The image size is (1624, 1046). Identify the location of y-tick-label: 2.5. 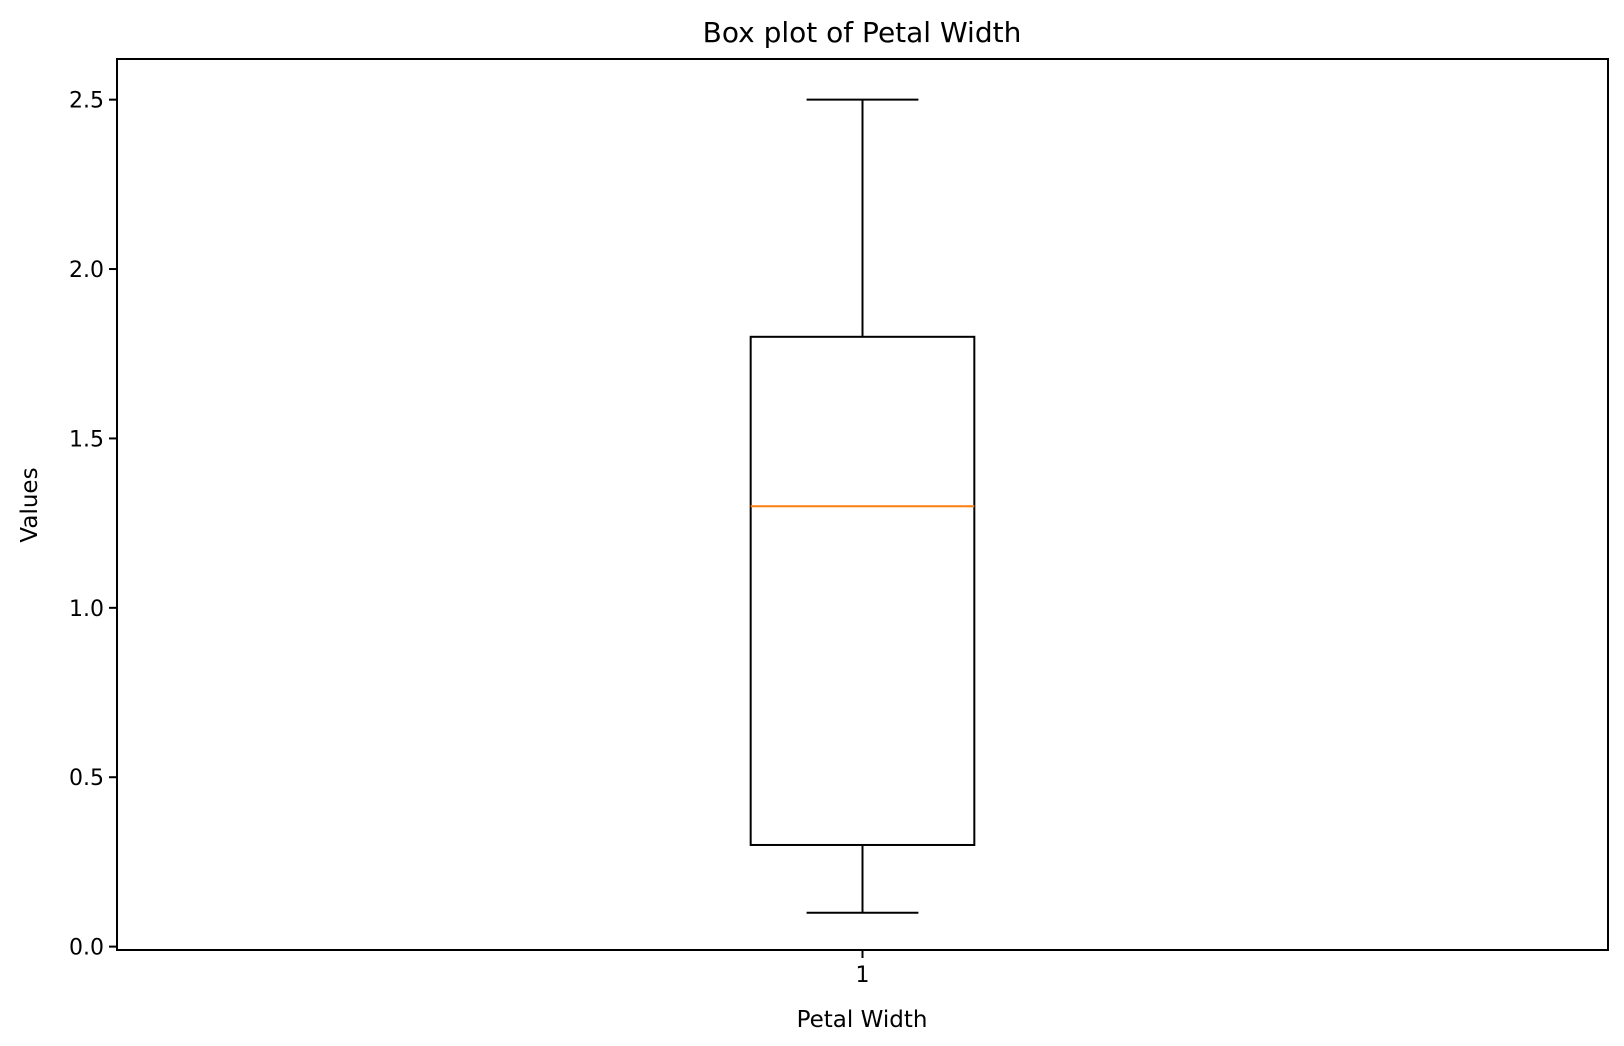
(86, 101).